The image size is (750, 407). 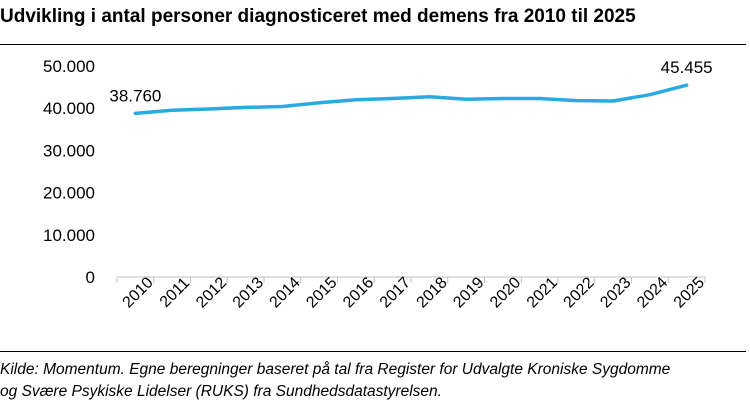 What do you see at coordinates (69, 108) in the screenshot?
I see `y-tick-label: 40.000` at bounding box center [69, 108].